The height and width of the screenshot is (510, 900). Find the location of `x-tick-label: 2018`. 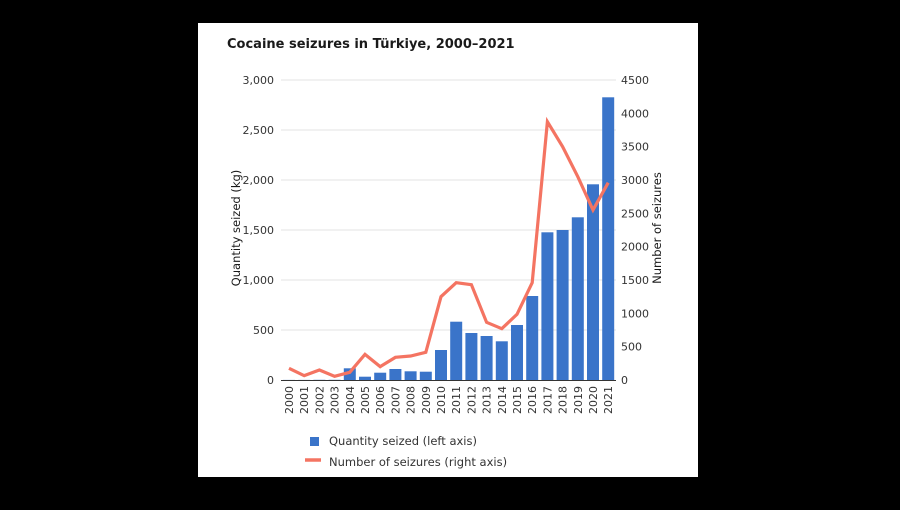

x-tick-label: 2018 is located at coordinates (563, 400).